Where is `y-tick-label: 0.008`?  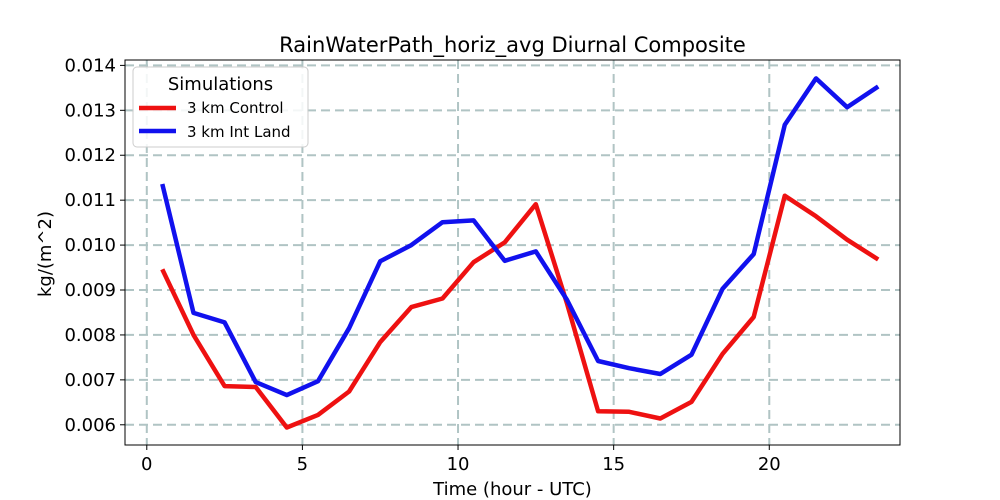
y-tick-label: 0.008 is located at coordinates (90, 335).